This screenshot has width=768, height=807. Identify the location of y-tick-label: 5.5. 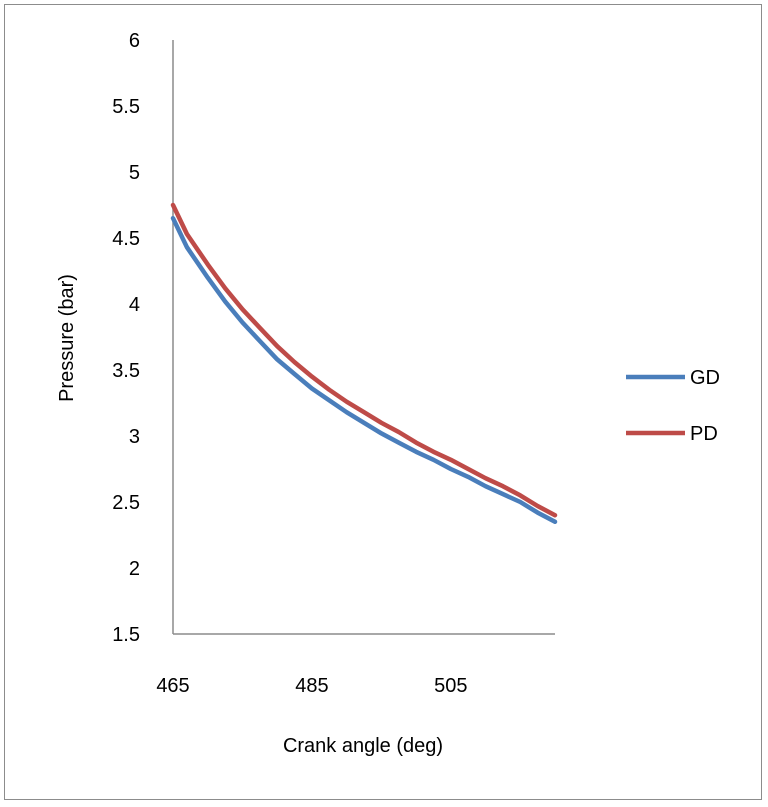
(126, 107).